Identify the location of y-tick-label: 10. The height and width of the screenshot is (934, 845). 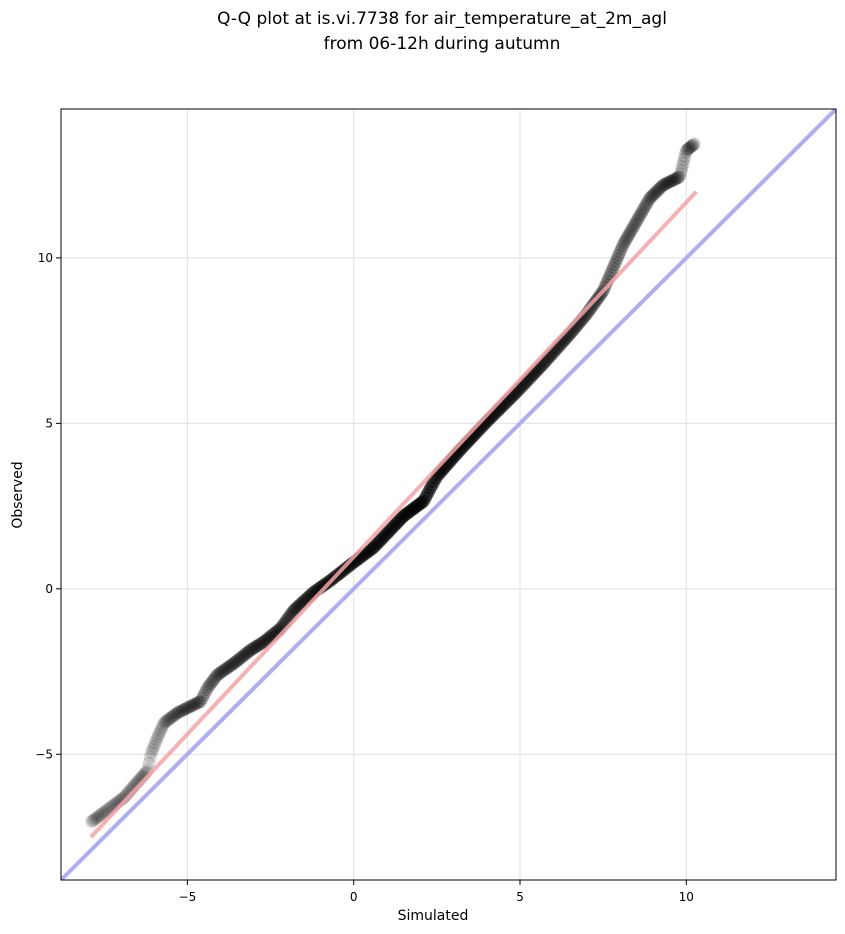
(45, 258).